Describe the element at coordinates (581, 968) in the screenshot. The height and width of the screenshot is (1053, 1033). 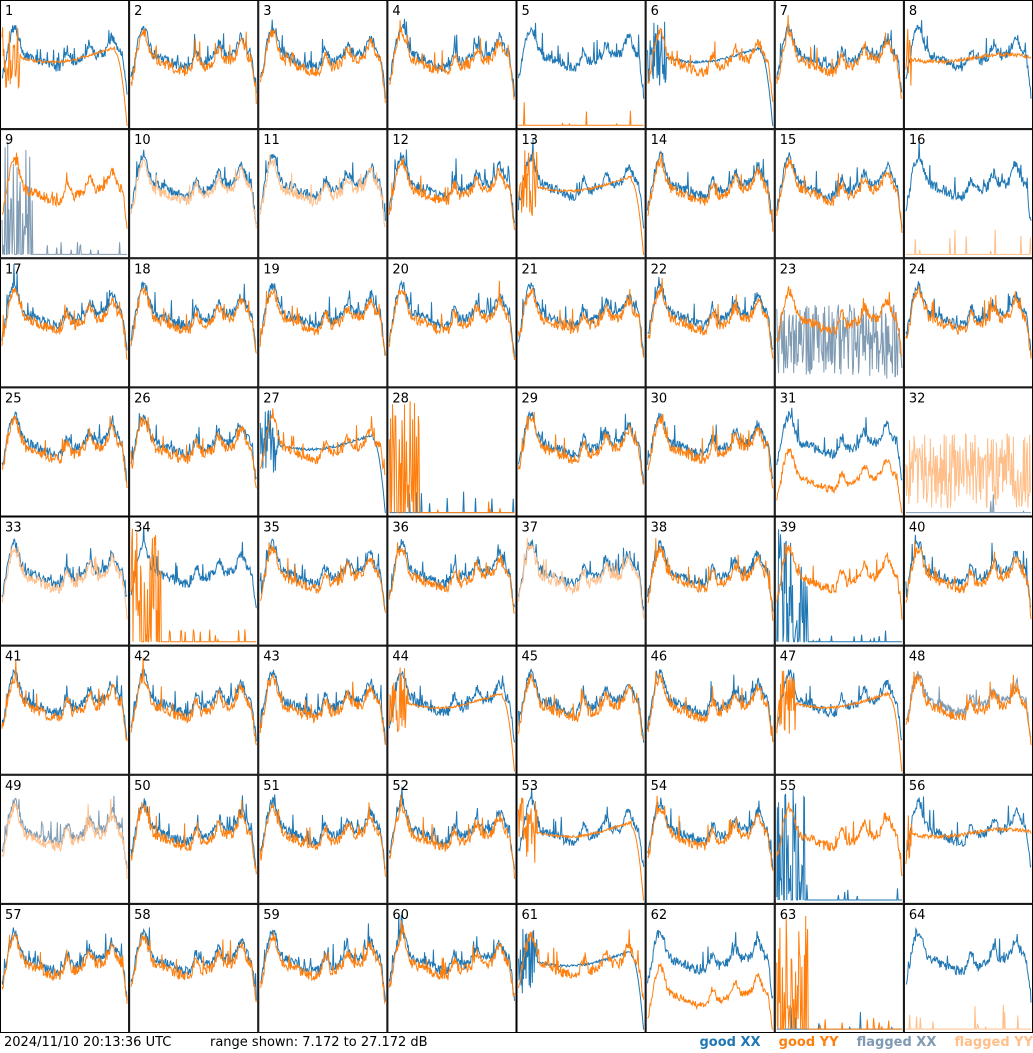
I see `panel-61: 61` at that location.